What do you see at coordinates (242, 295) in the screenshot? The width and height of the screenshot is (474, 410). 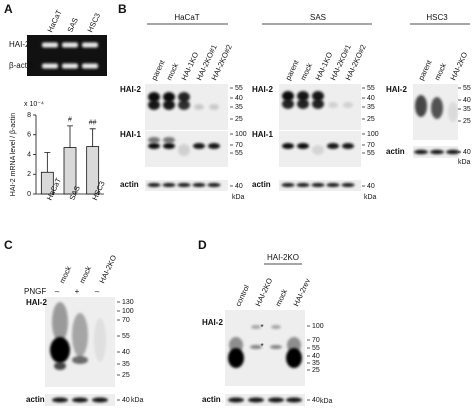 I see `lane-label: control` at bounding box center [242, 295].